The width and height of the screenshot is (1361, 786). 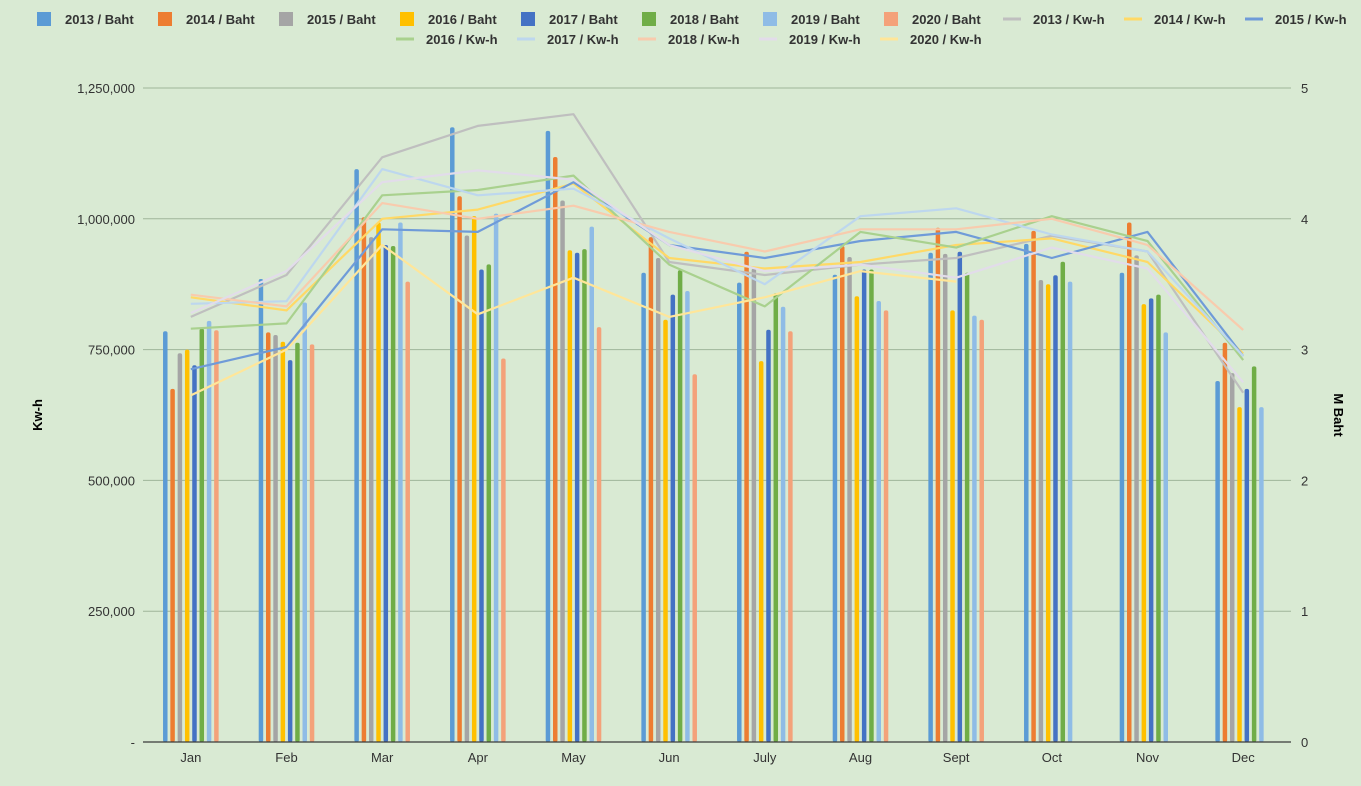 What do you see at coordinates (106, 88) in the screenshot?
I see `y-left-tick-label: 1,250,000` at bounding box center [106, 88].